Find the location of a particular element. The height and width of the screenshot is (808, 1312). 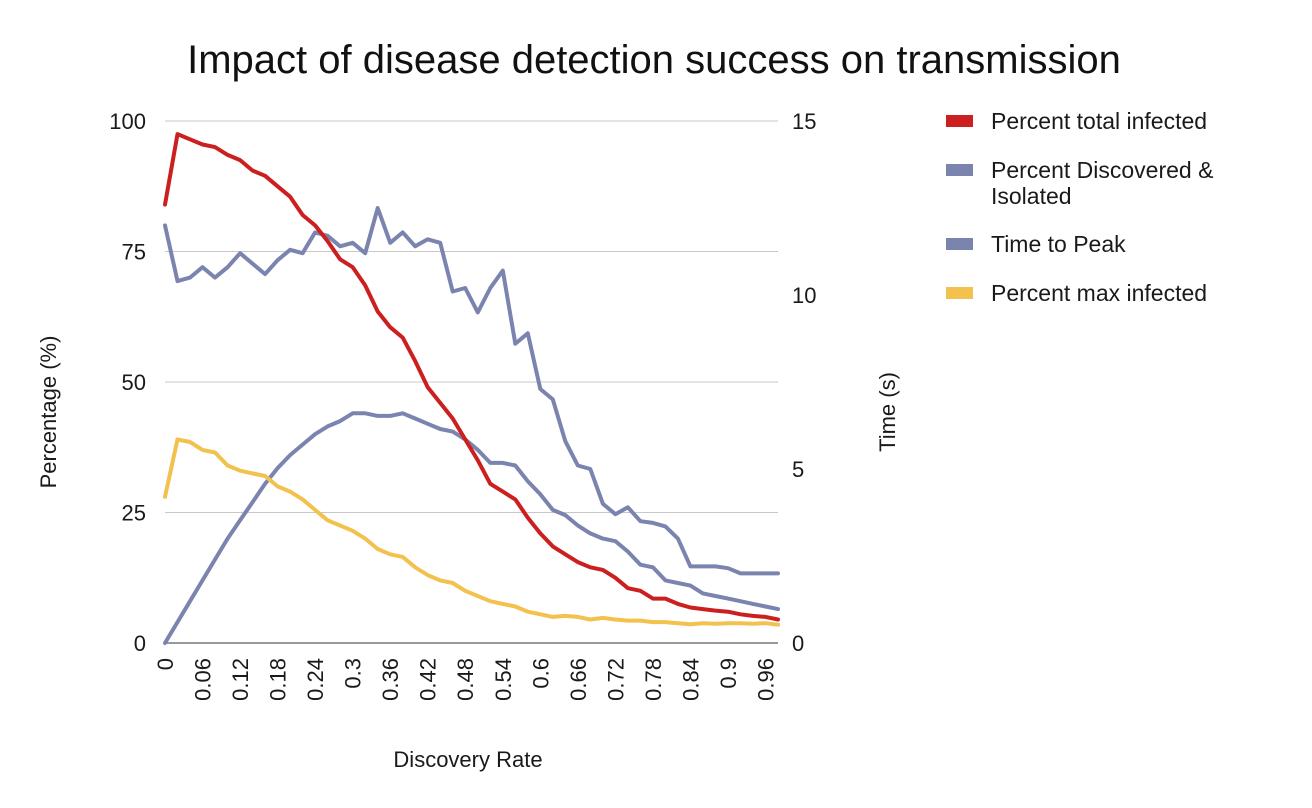

y2-tick-label: 0 is located at coordinates (798, 643).